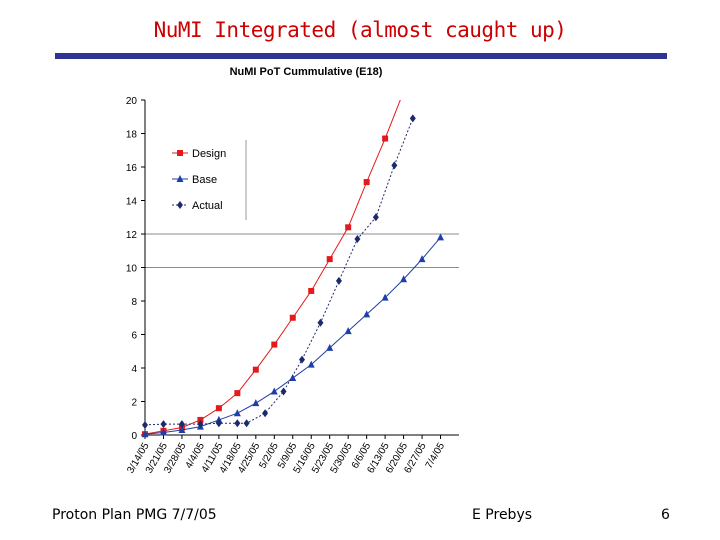 Image resolution: width=720 pixels, height=540 pixels. Describe the element at coordinates (502, 515) in the screenshot. I see `footer-author: E Prebys` at that location.